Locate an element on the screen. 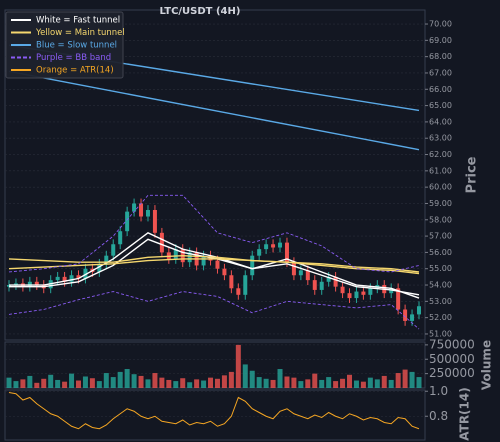 Image resolution: width=500 pixels, height=442 pixels. y-tick-label: 62.00 is located at coordinates (440, 154).